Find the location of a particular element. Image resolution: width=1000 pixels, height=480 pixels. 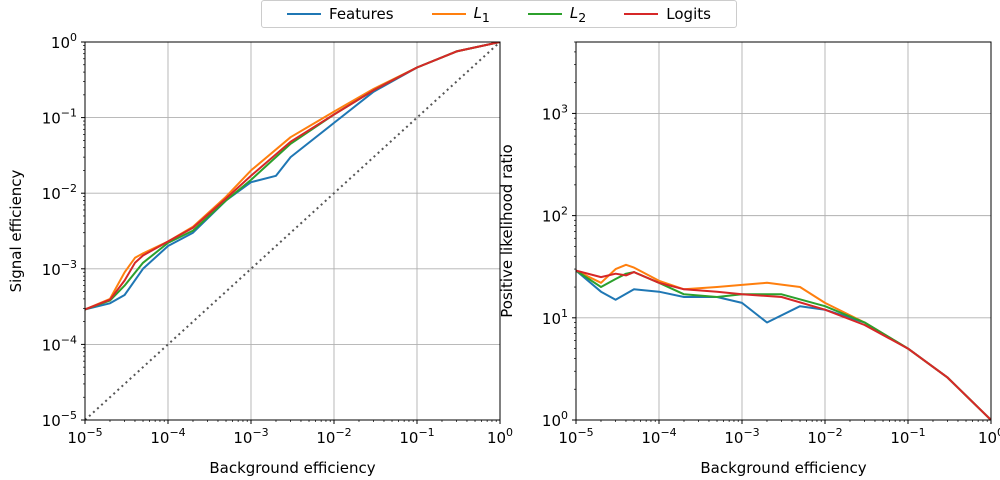

y-axis-label: Positive likelihood ratio is located at coordinates (507, 230).